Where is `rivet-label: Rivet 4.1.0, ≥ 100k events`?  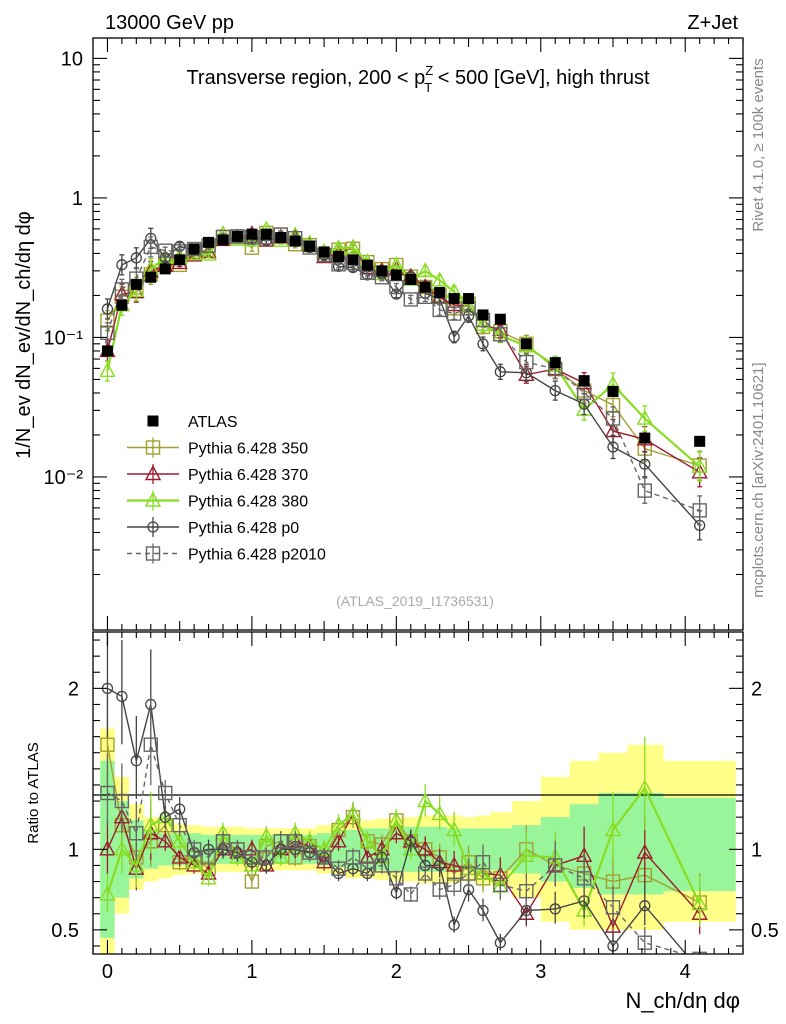
rivet-label: Rivet 4.1.0, ≥ 100k events is located at coordinates (758, 144).